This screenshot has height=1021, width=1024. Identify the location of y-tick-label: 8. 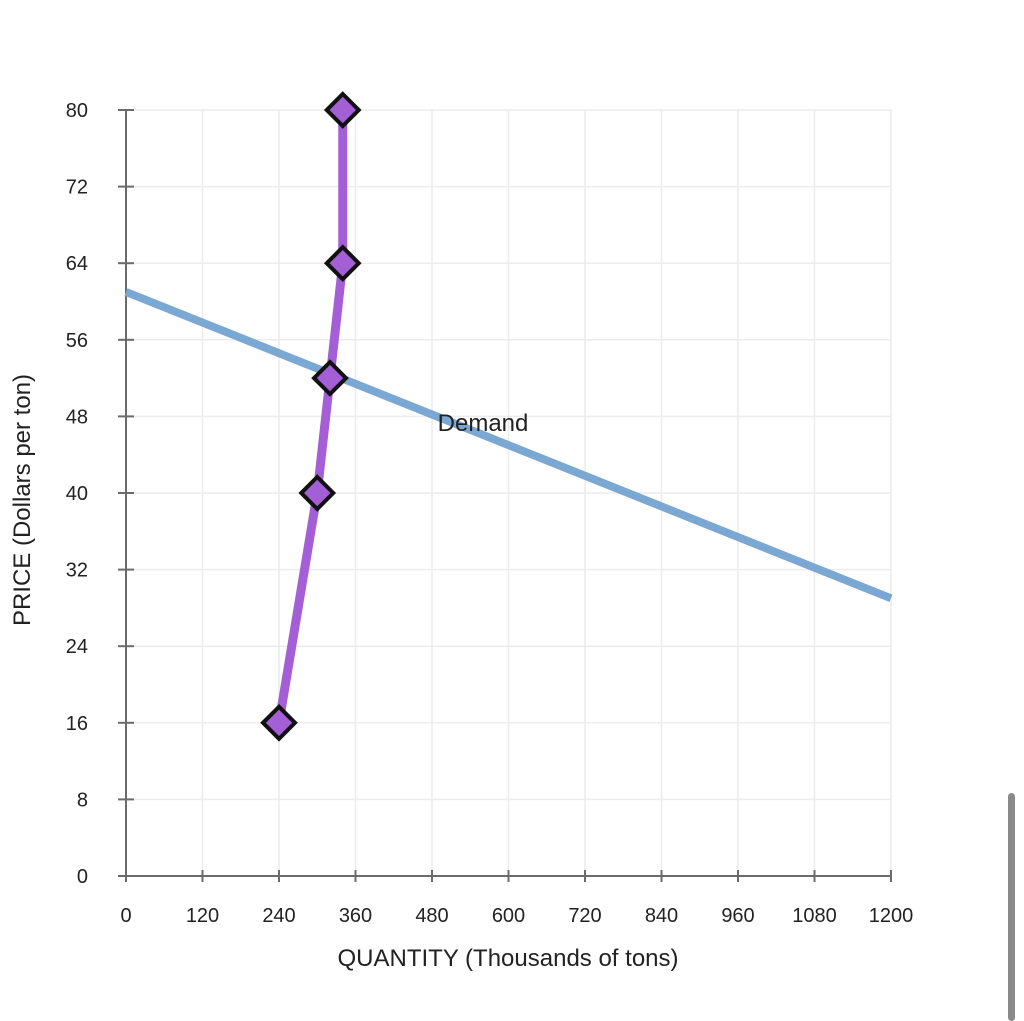
(82, 800).